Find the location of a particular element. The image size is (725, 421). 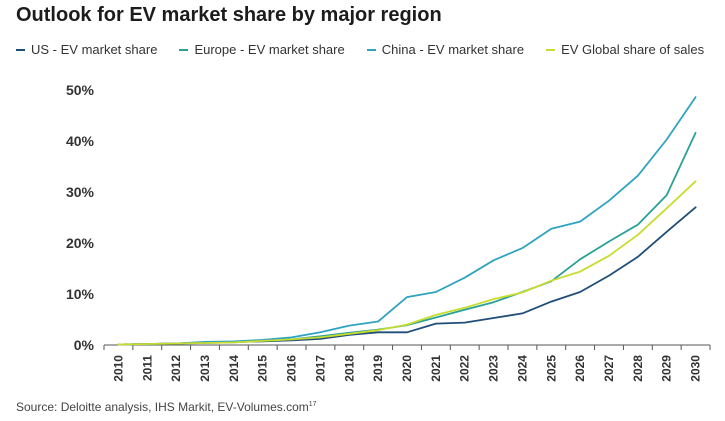

x-tick-label: 2019 is located at coordinates (378, 368).